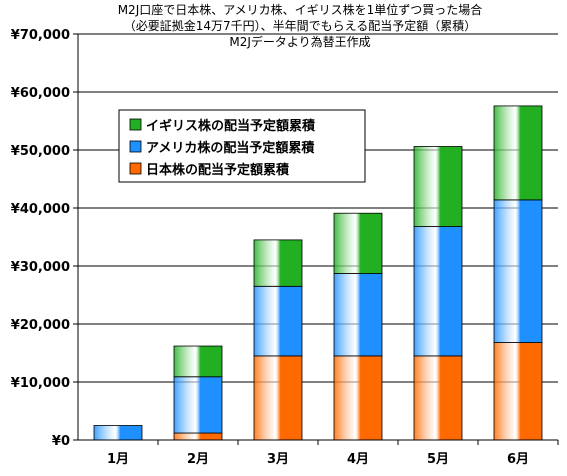 The image size is (567, 476). What do you see at coordinates (438, 459) in the screenshot?
I see `x-tick-label: 5月` at bounding box center [438, 459].